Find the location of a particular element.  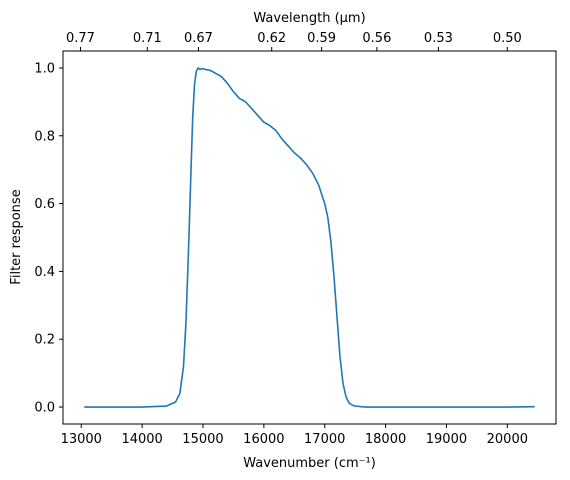

x-tick-label: 16000 is located at coordinates (263, 439).